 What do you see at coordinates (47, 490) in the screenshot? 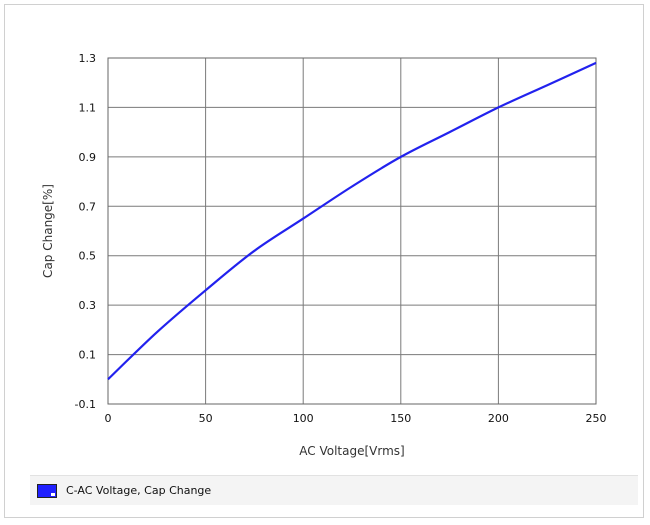
I see `legend-swatch` at bounding box center [47, 490].